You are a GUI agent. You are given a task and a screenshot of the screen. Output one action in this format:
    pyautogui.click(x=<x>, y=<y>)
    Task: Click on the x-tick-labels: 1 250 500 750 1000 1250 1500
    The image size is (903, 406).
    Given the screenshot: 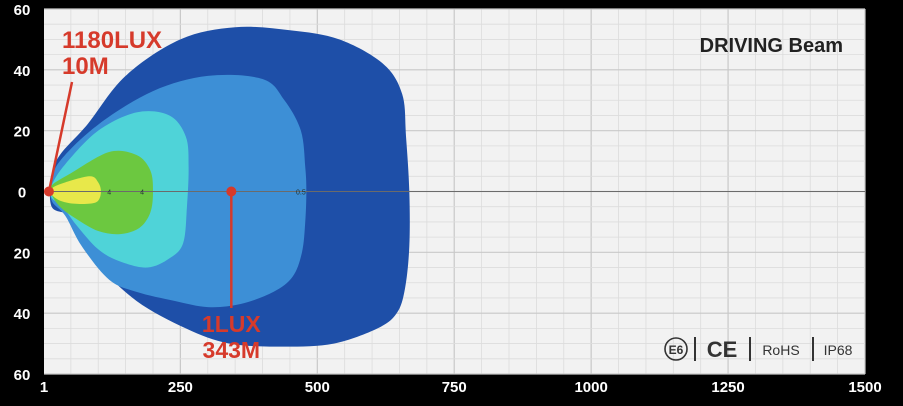 What is the action you would take?
    pyautogui.click(x=461, y=387)
    